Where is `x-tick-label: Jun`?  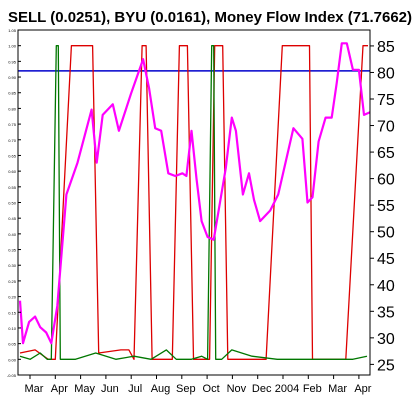
x-tick-label: Jun is located at coordinates (110, 389).